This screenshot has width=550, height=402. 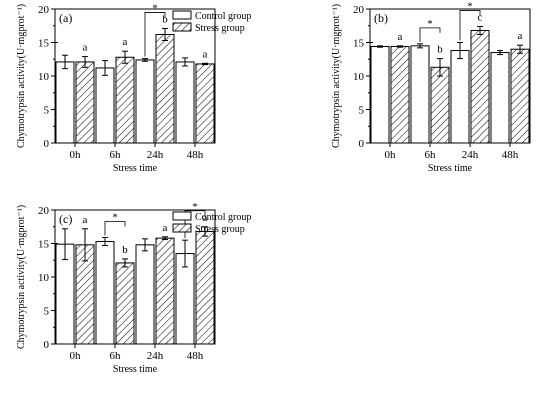 I want to click on significance-letter: c, so click(x=480, y=17).